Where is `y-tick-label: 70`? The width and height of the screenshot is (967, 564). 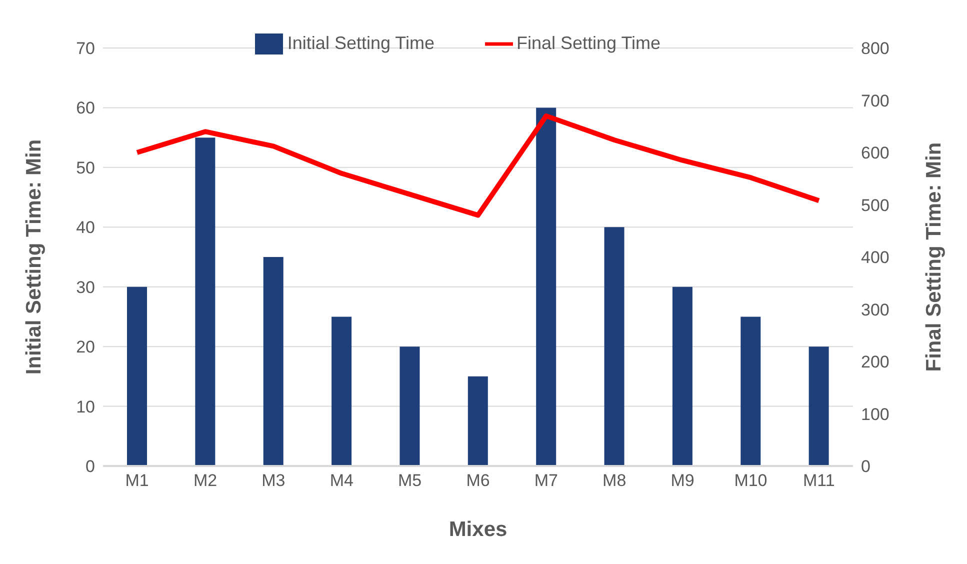
y-tick-label: 70 is located at coordinates (85, 48).